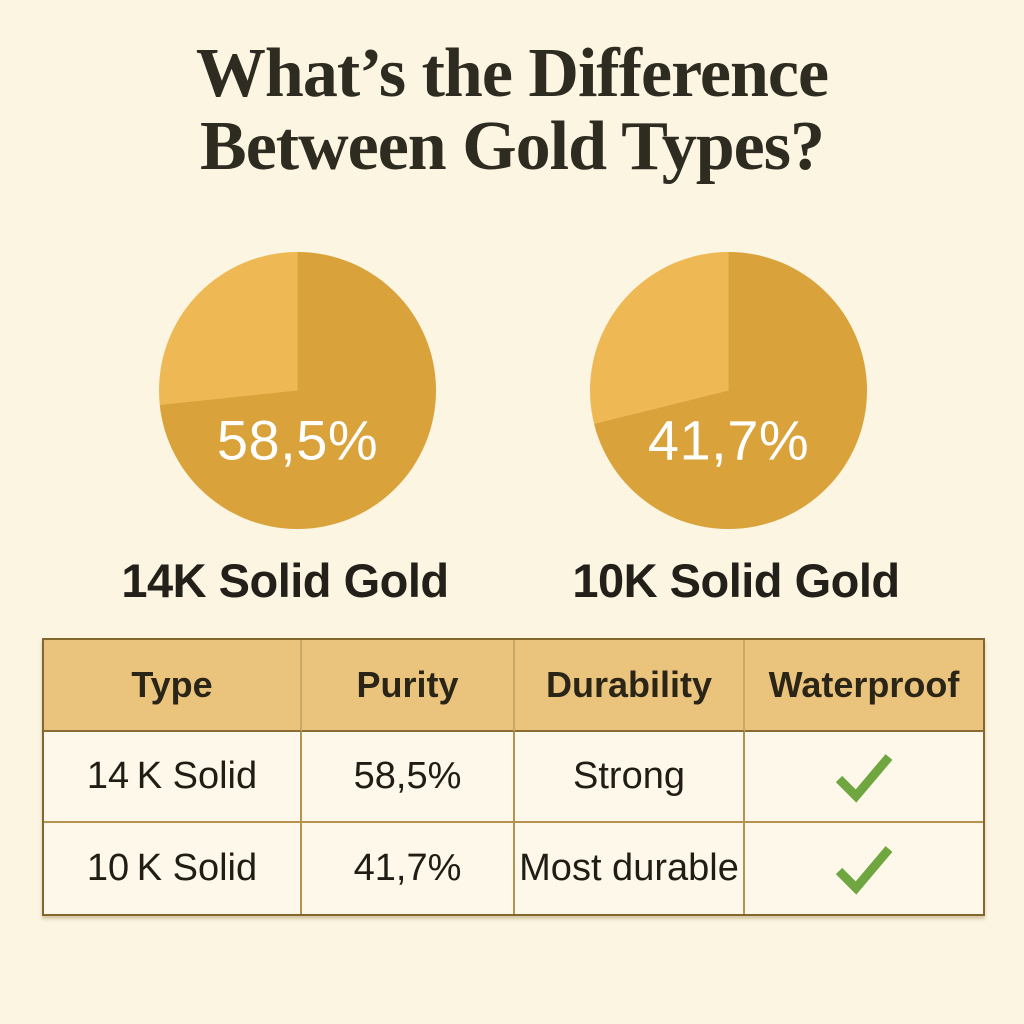 This screenshot has height=1024, width=1024. Describe the element at coordinates (864, 686) in the screenshot. I see `column-header-waterproof: Waterproof` at that location.